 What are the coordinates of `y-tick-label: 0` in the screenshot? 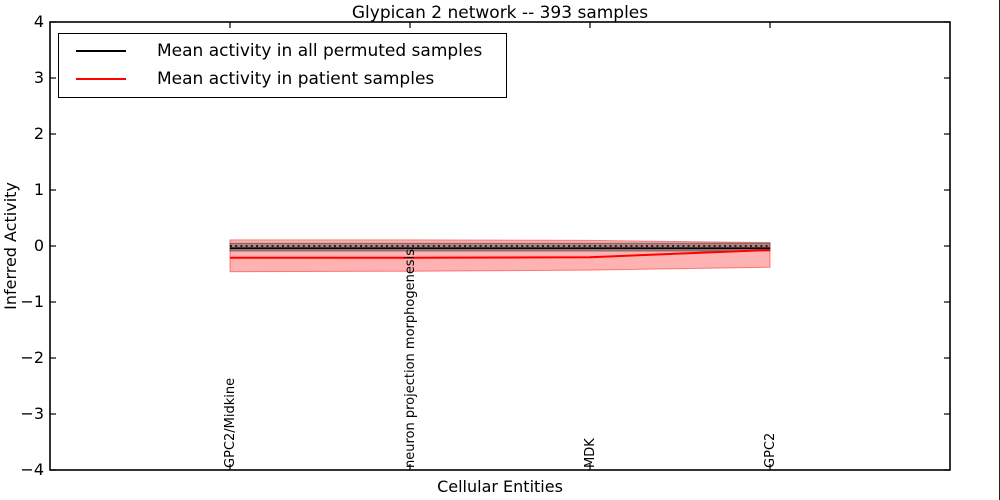 It's located at (38, 245).